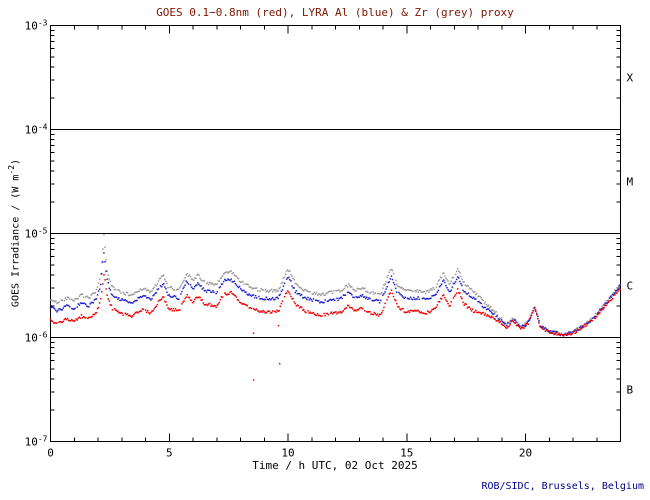 The height and width of the screenshot is (500, 650). What do you see at coordinates (335, 294) in the screenshot?
I see `series-dots-lyra_al_blue` at bounding box center [335, 294].